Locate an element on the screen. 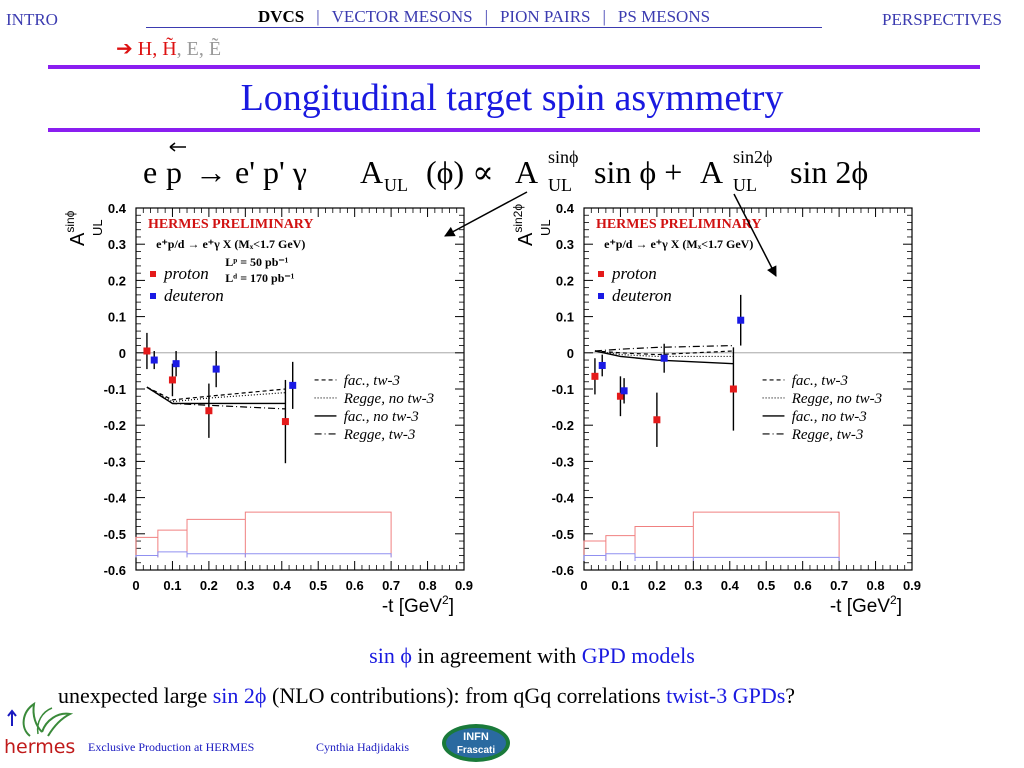 This screenshot has width=1024, height=768. formula-target: p is located at coordinates (174, 172).